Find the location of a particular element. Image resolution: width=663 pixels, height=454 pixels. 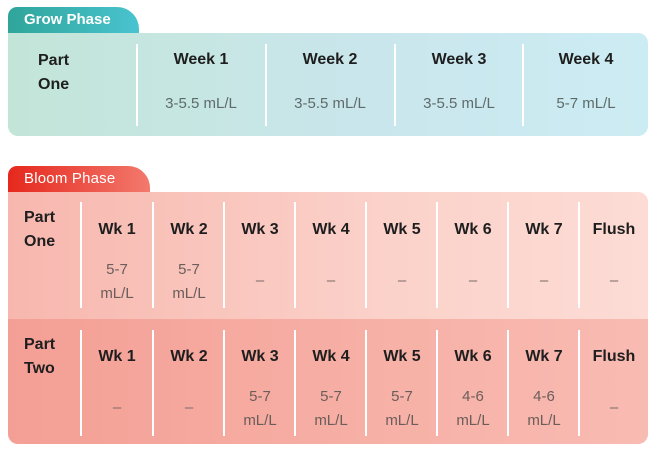

bloom-p2-wk5: Wk 5 5-7 mL/L is located at coordinates (402, 381).